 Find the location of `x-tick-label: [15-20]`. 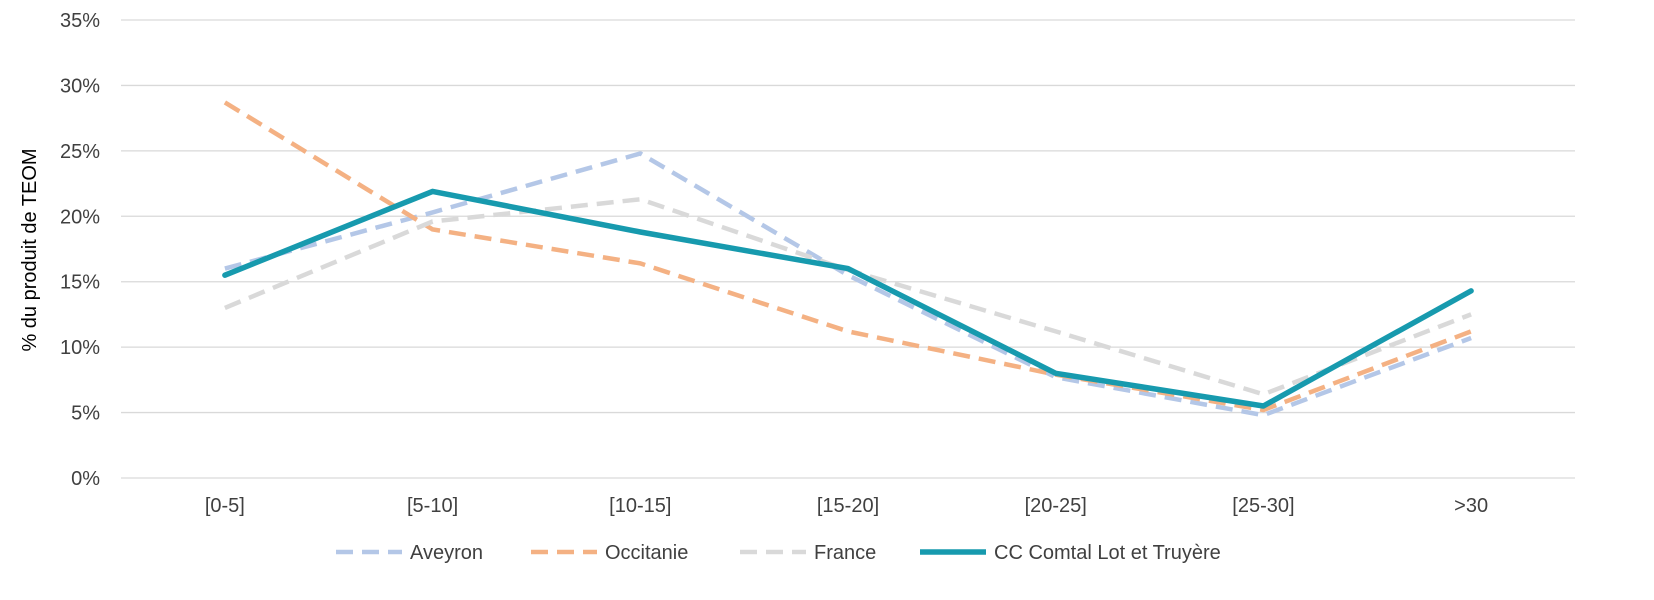

x-tick-label: [15-20] is located at coordinates (848, 506).